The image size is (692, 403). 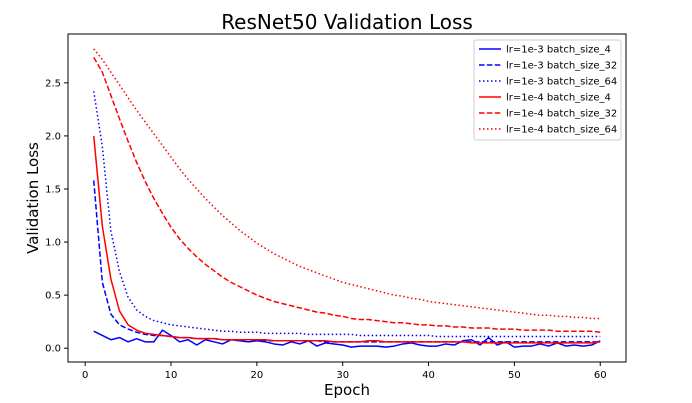 I want to click on x-axis: 0 10 20 30 40 50 60, so click(x=344, y=371).